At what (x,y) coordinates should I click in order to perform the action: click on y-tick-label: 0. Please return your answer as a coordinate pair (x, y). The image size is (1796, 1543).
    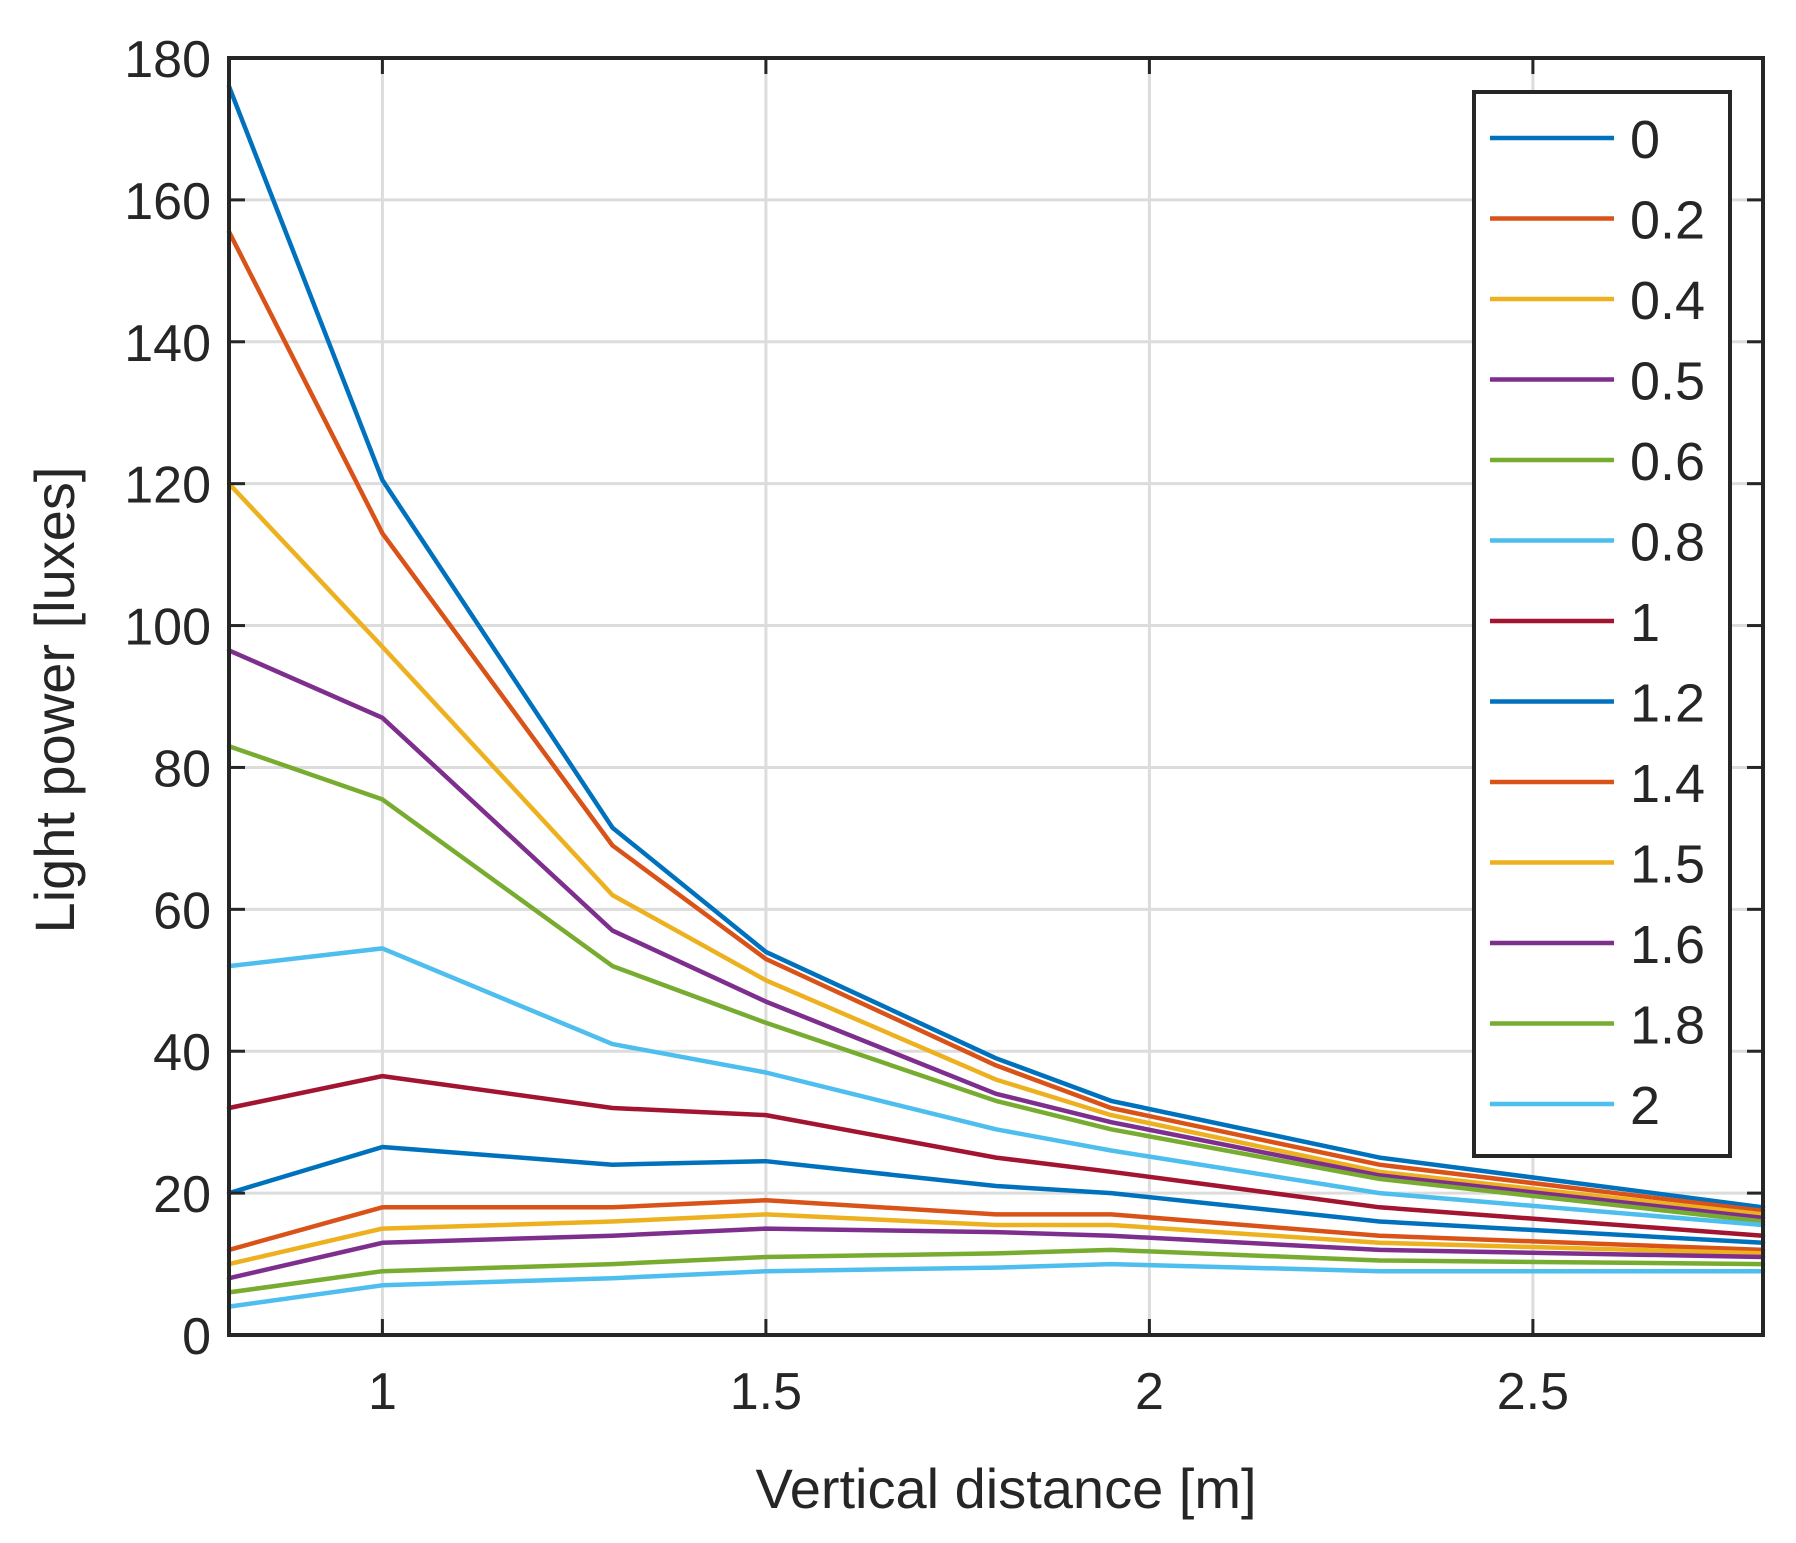
    Looking at the image, I should click on (196, 1337).